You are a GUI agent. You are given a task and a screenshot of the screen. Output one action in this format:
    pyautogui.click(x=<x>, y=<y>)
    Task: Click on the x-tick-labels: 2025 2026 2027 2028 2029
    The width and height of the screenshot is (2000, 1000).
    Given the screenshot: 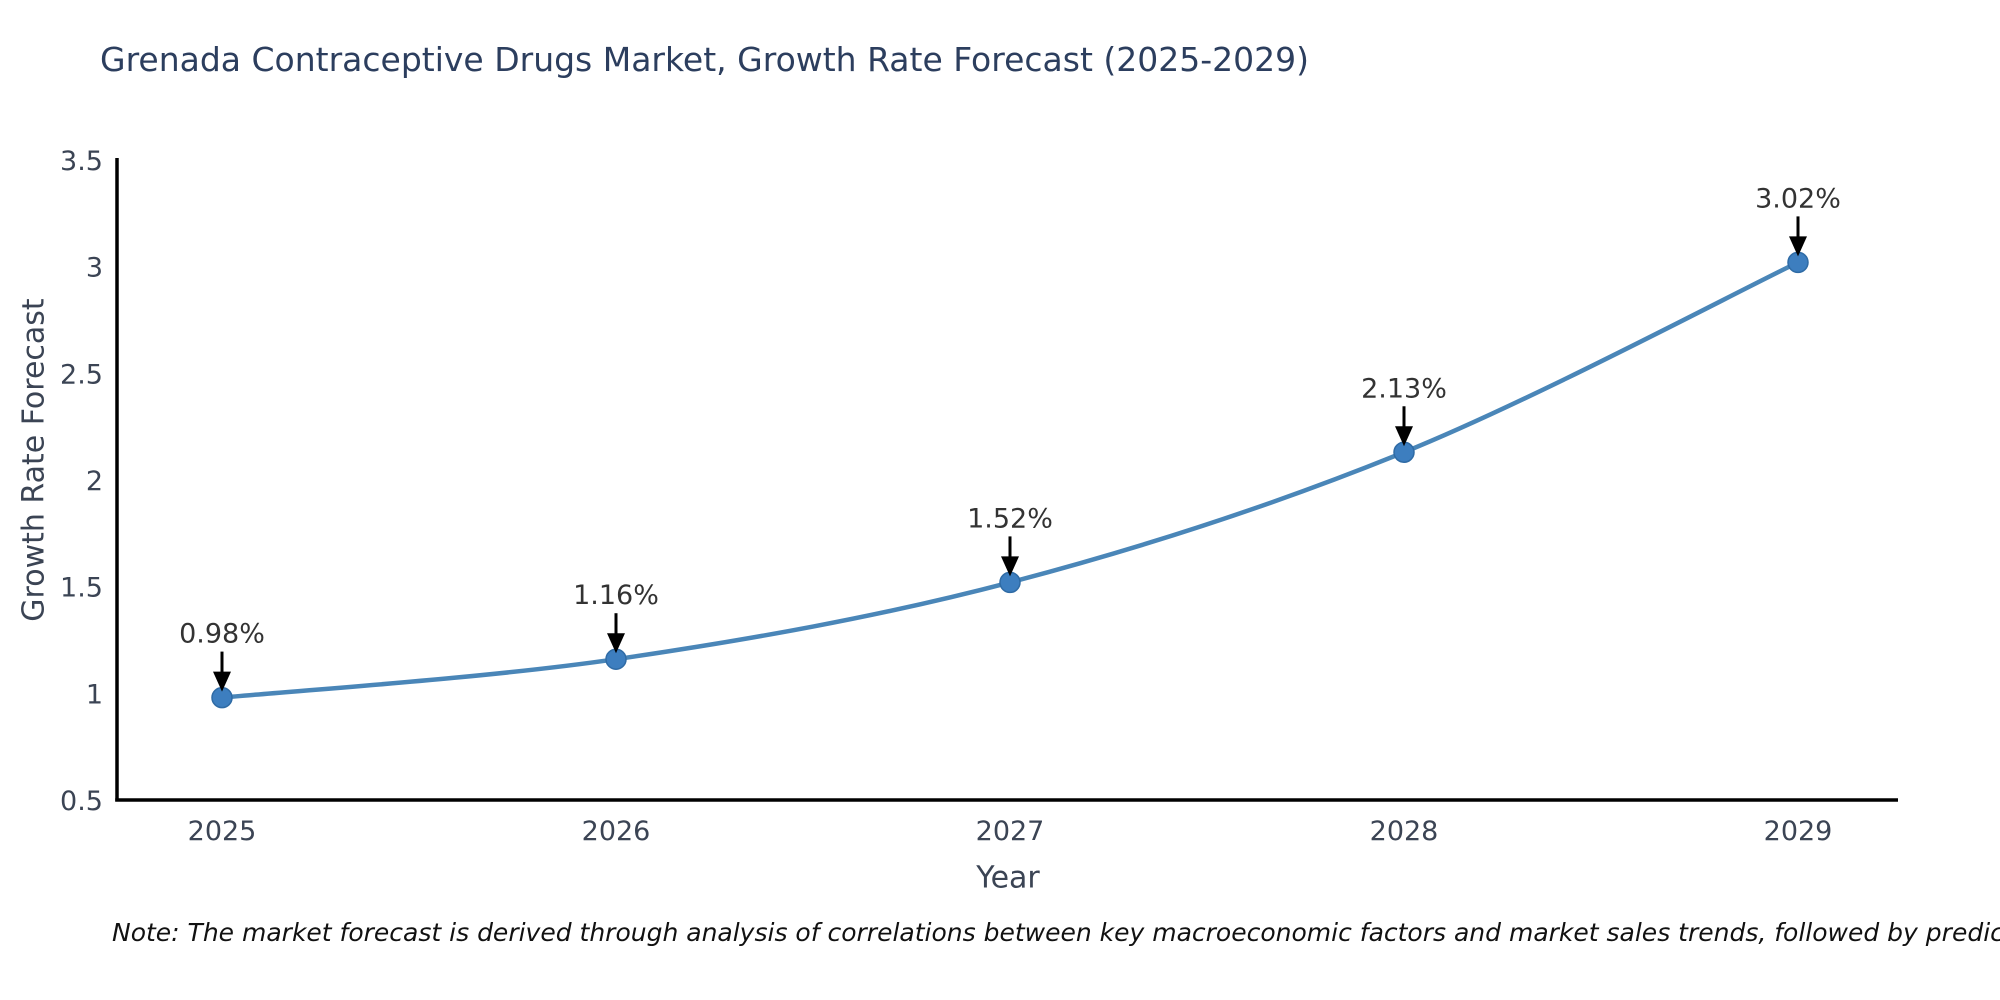 What is the action you would take?
    pyautogui.click(x=1010, y=831)
    